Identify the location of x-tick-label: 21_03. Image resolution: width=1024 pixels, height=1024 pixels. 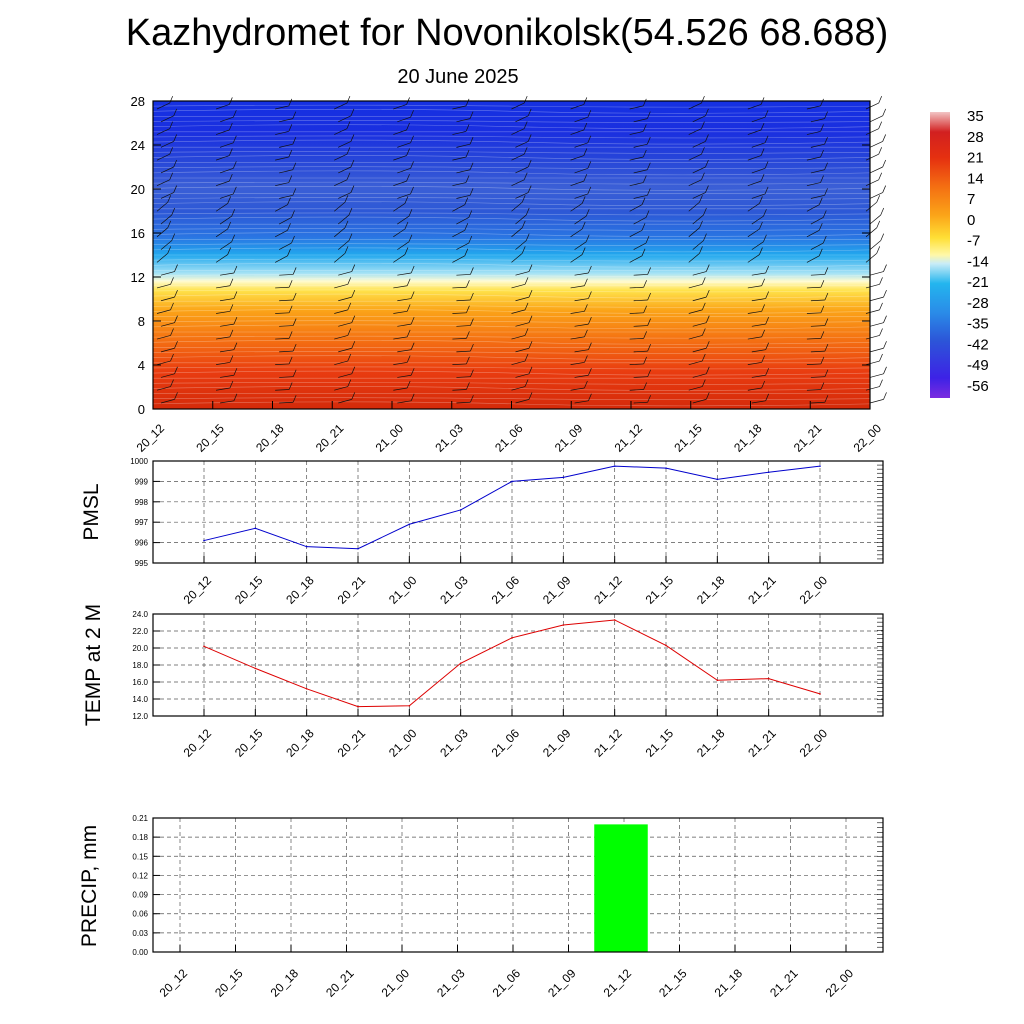
(449, 438).